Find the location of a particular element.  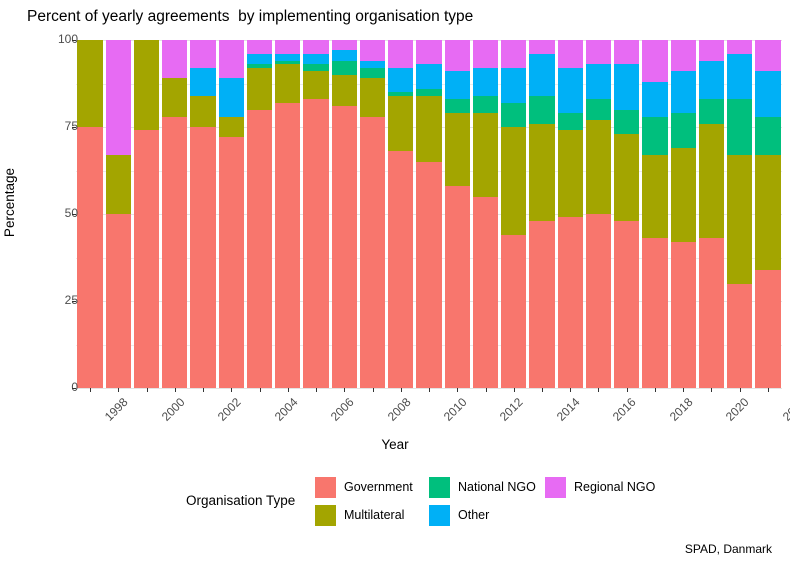

legend-item: Other is located at coordinates (459, 515).